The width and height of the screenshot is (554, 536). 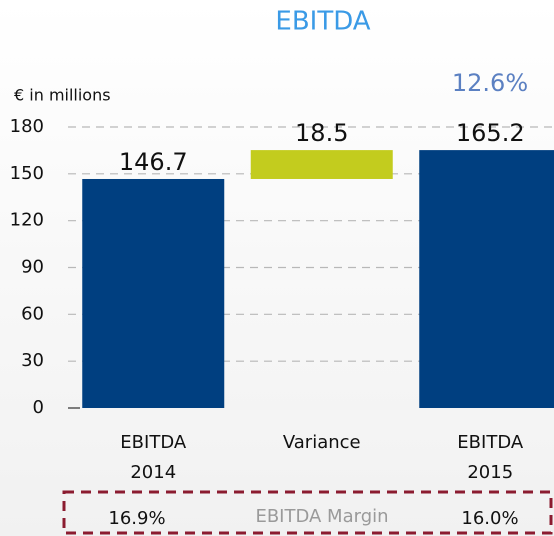 I want to click on x-tick-label: Variance, so click(x=321, y=442).